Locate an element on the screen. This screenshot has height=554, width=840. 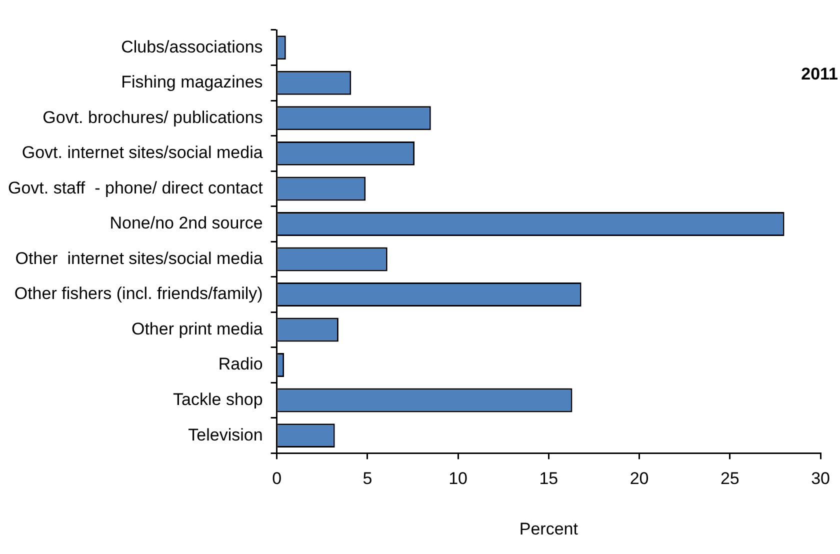
x-tick-label: 15 is located at coordinates (548, 478).